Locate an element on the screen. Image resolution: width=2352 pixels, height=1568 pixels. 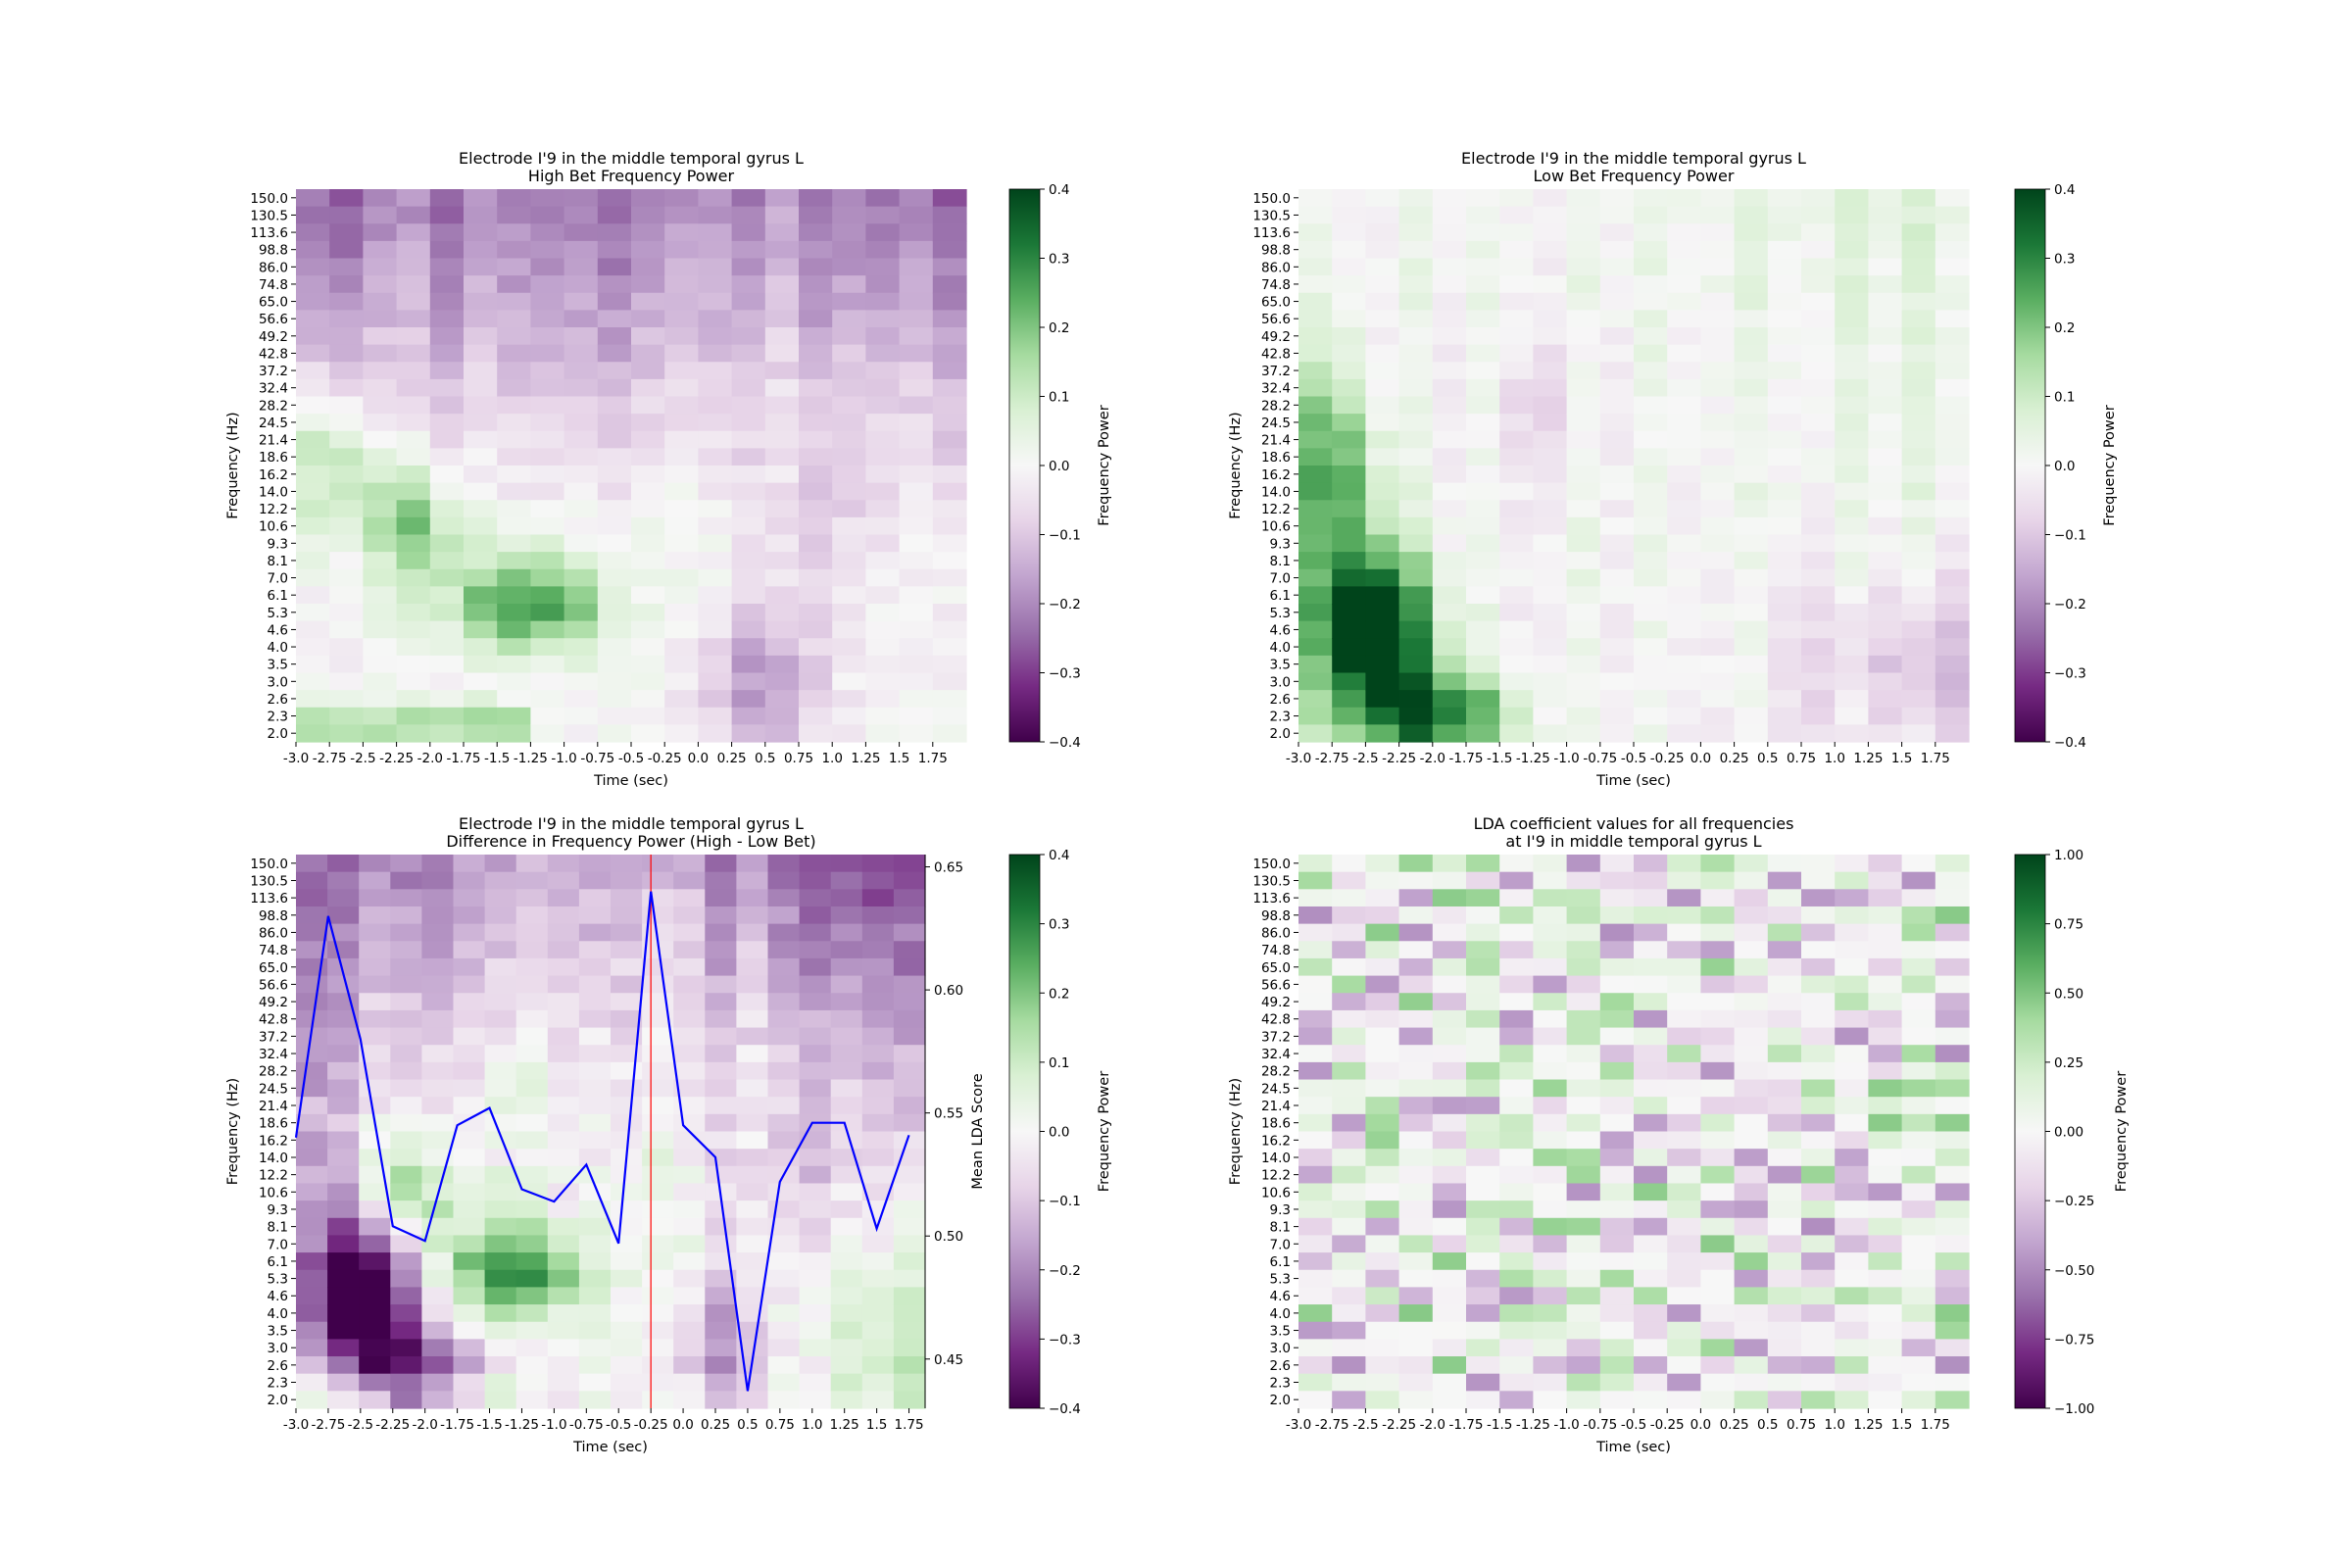
x-tick-label: -1.0 is located at coordinates (1566, 1425).